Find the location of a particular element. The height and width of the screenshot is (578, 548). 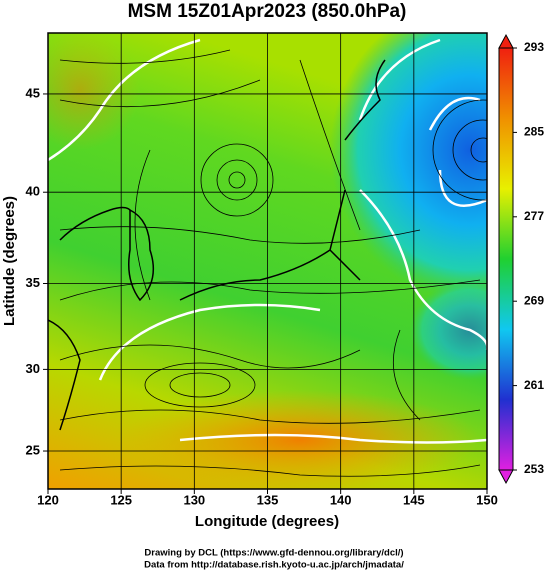

x-tick-label: 120 is located at coordinates (48, 499).